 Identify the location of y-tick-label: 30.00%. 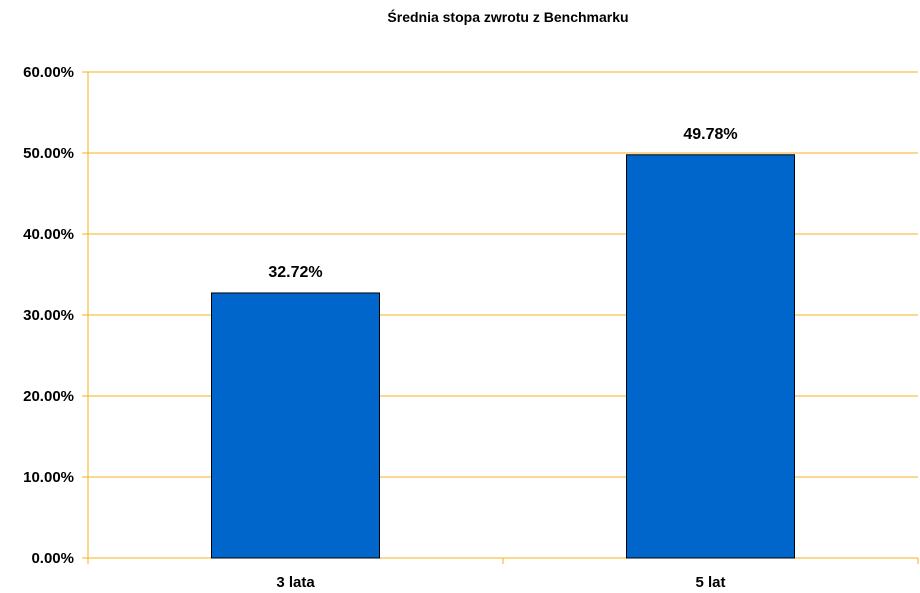
(48, 315).